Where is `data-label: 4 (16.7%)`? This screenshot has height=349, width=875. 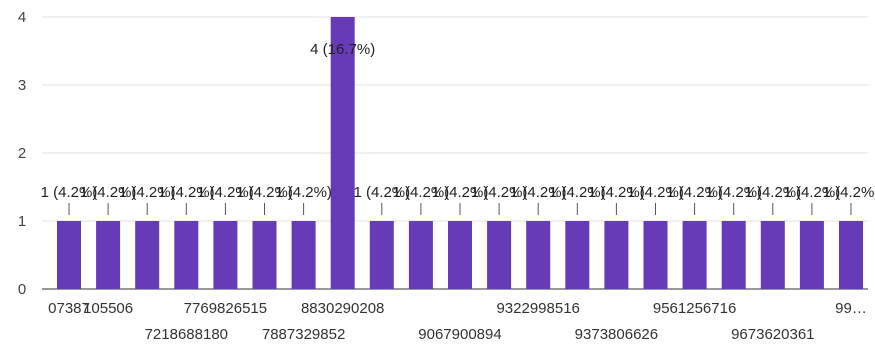
data-label: 4 (16.7%) is located at coordinates (342, 49).